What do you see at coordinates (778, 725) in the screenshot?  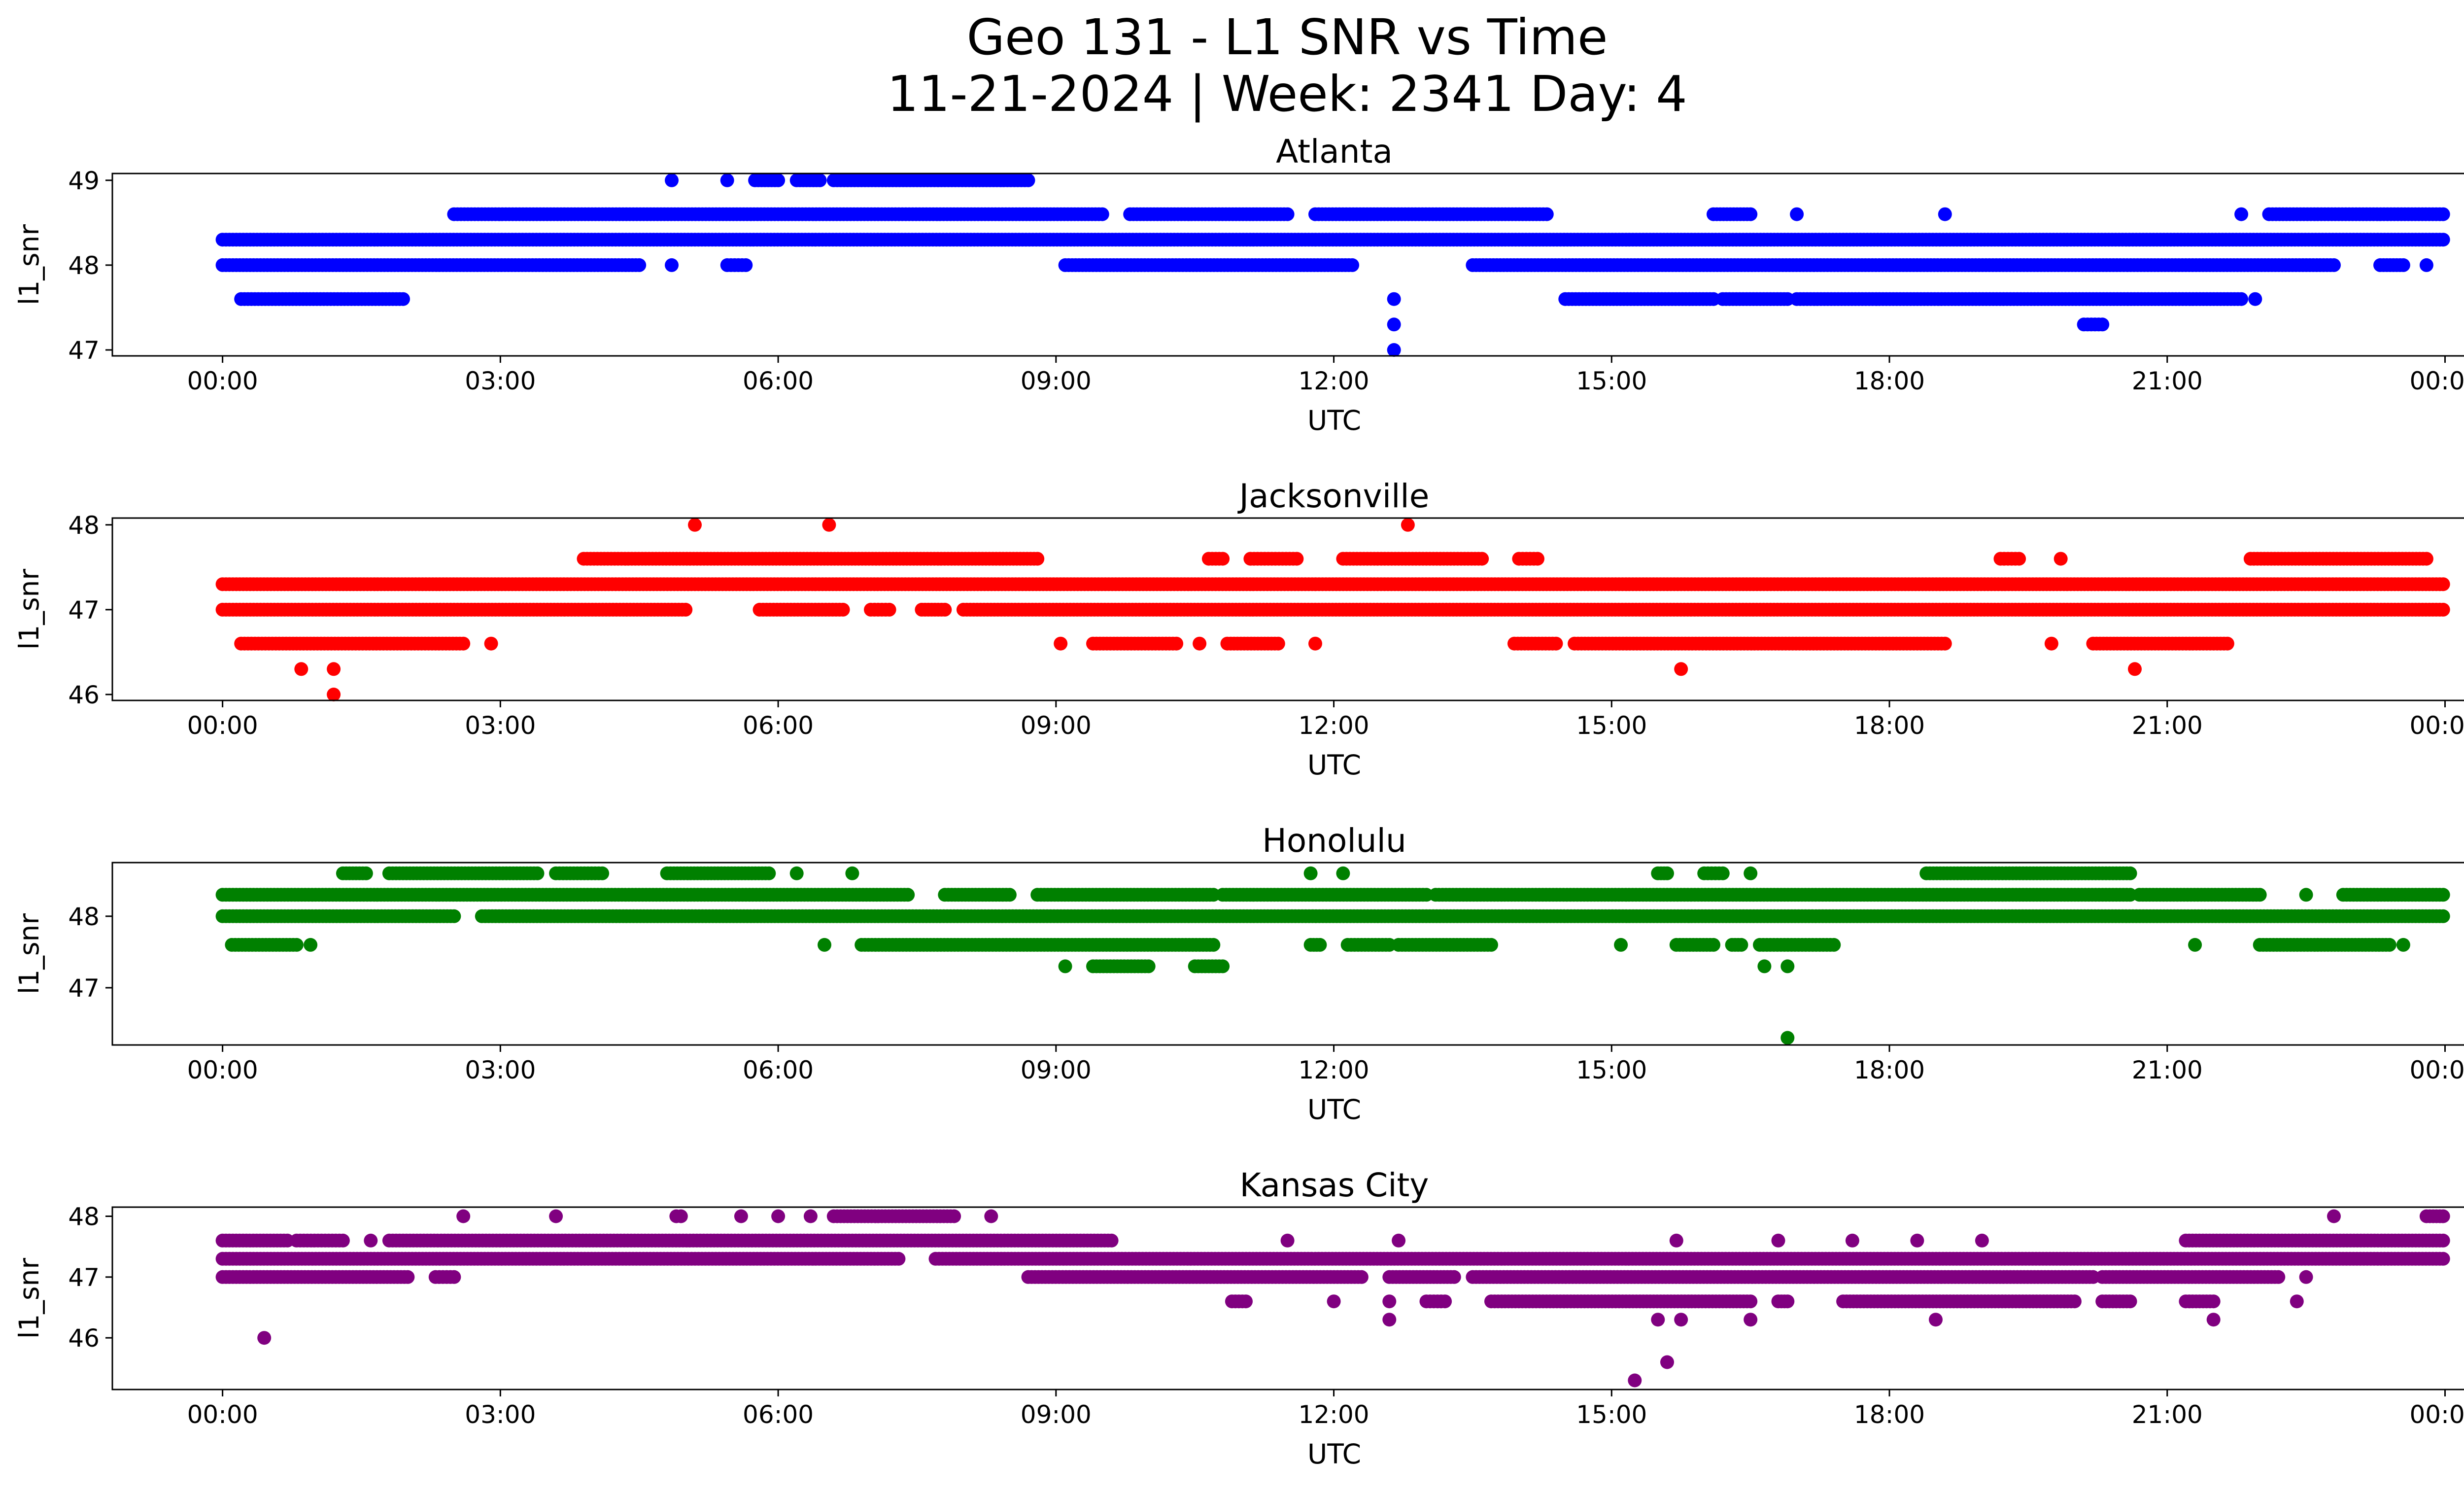 I see `x-tick-label: 06:00` at bounding box center [778, 725].